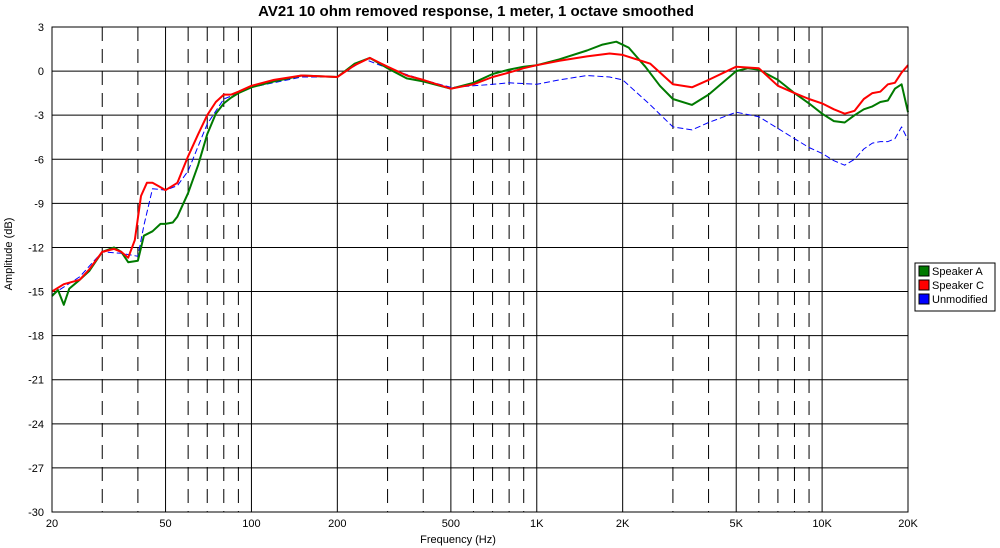 Image resolution: width=1000 pixels, height=548 pixels. Describe the element at coordinates (39, 204) in the screenshot. I see `y-tick-label: -9` at that location.